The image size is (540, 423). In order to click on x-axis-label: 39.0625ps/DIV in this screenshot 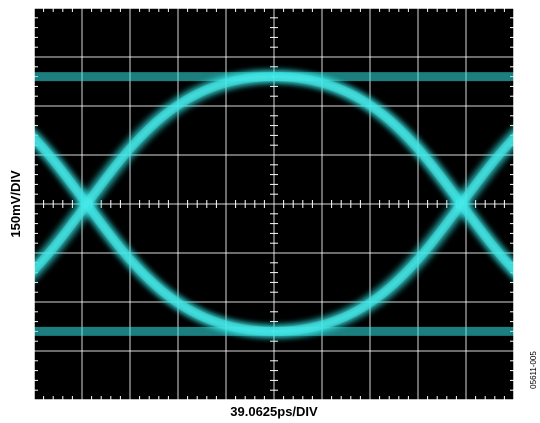, I will do `click(274, 411)`.